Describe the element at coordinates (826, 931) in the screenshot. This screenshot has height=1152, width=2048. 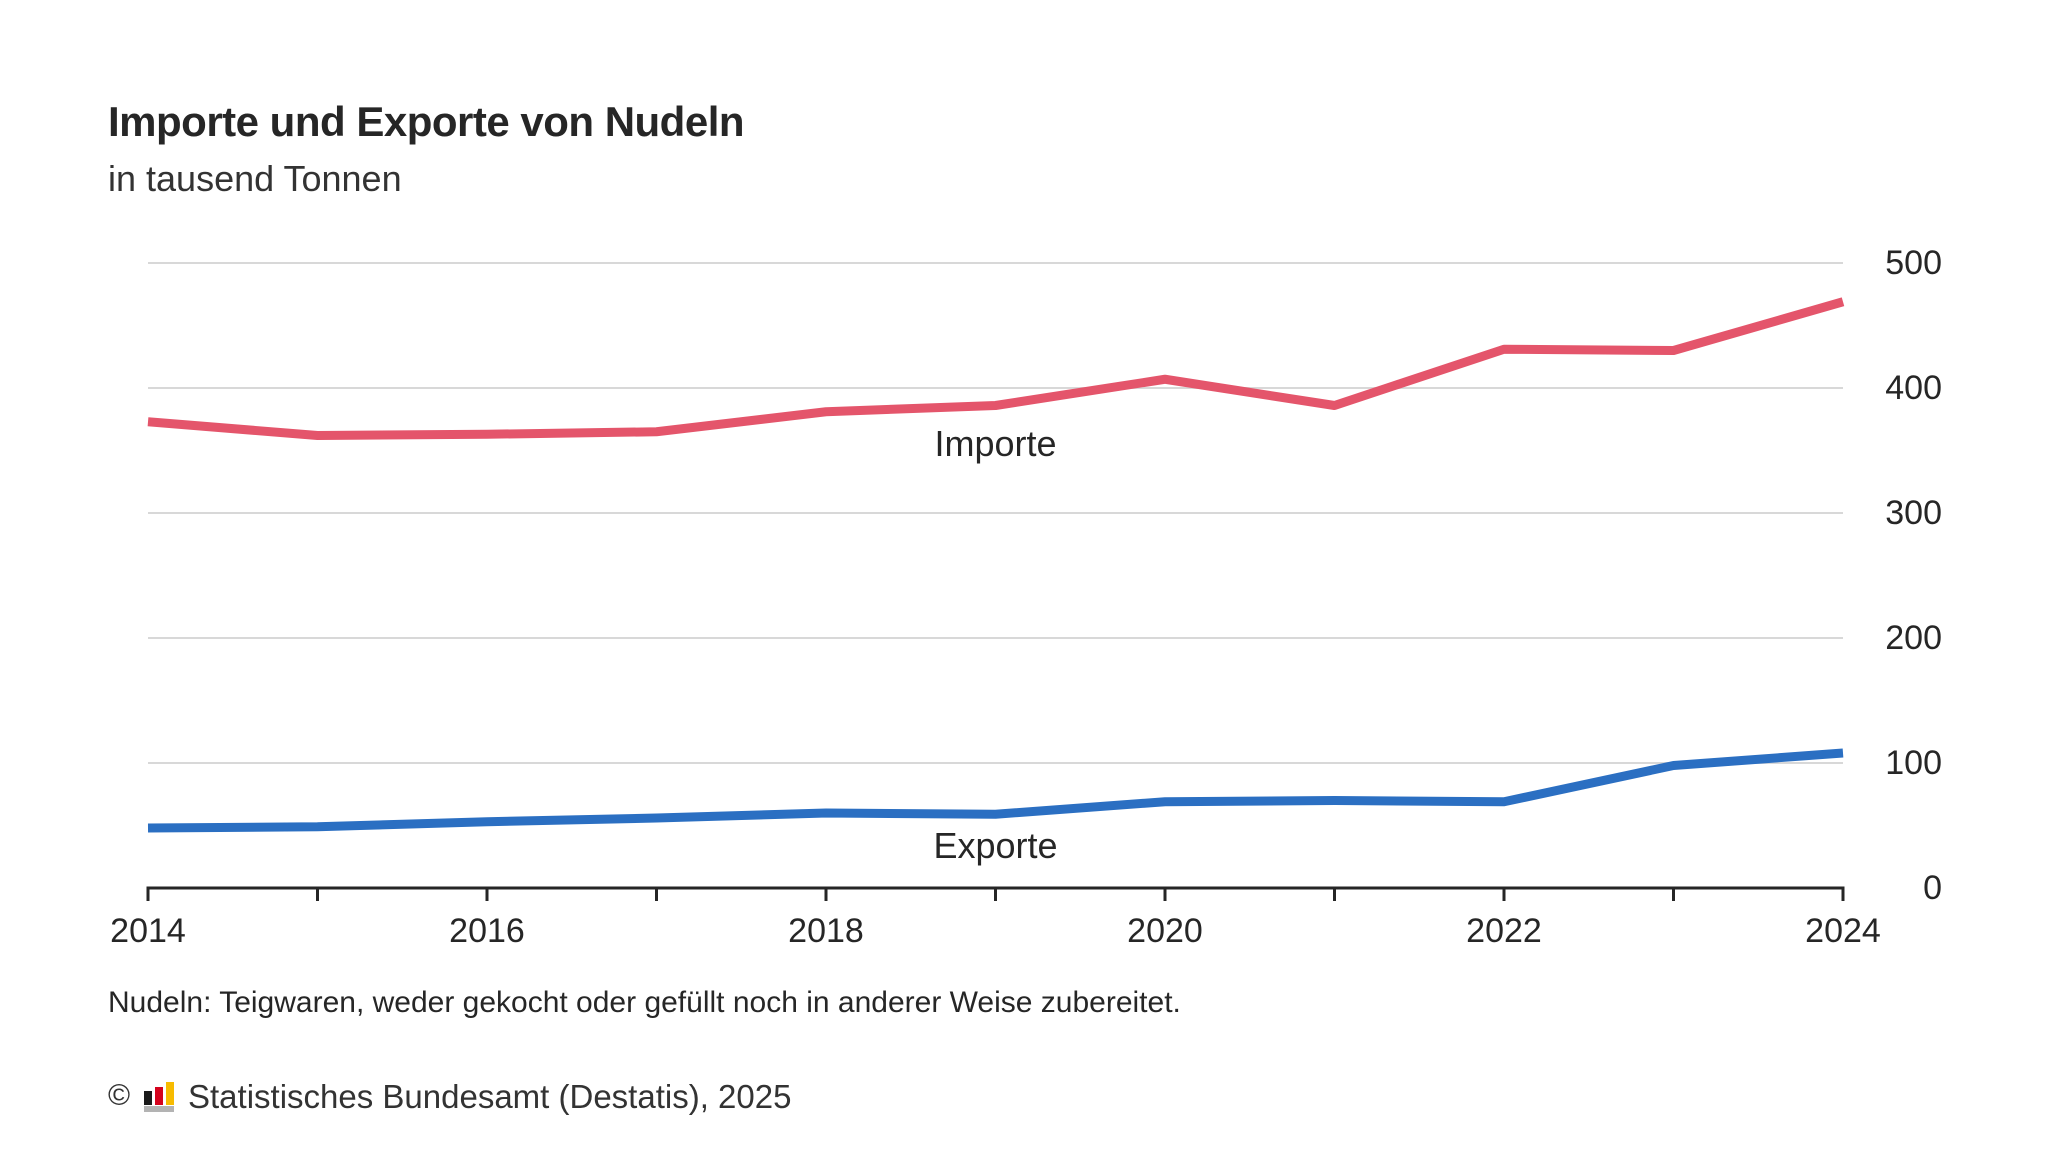
I see `x-tick-label: 2018` at that location.